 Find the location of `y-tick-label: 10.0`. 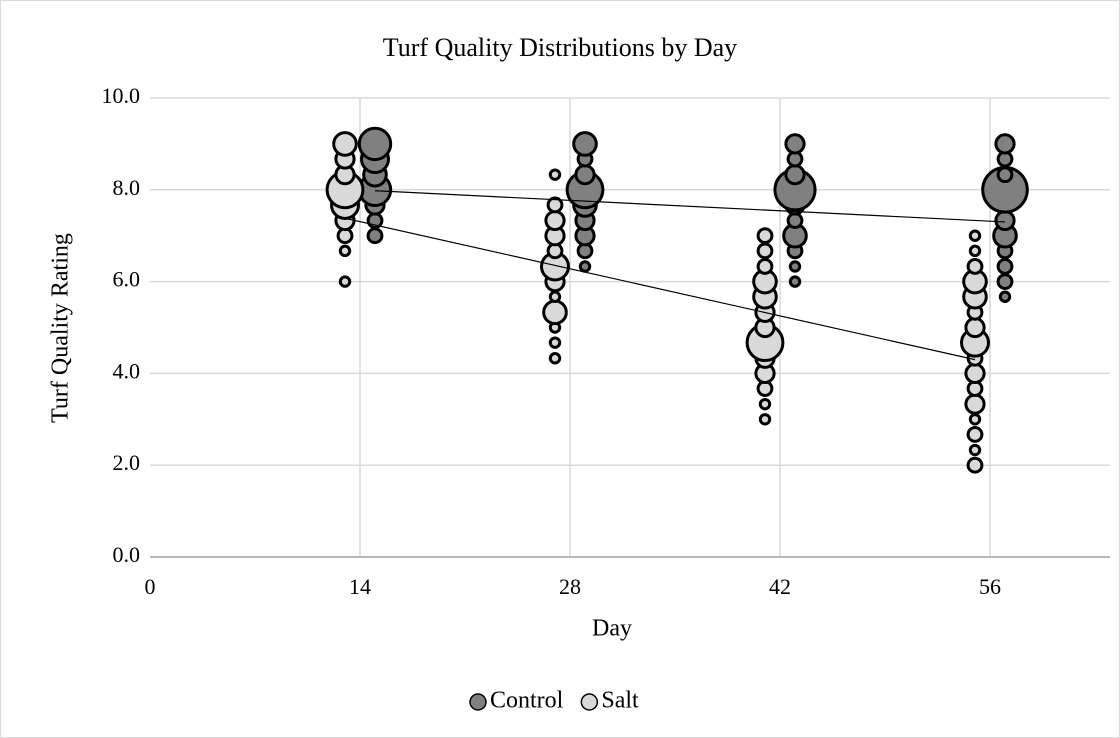

y-tick-label: 10.0 is located at coordinates (121, 95).